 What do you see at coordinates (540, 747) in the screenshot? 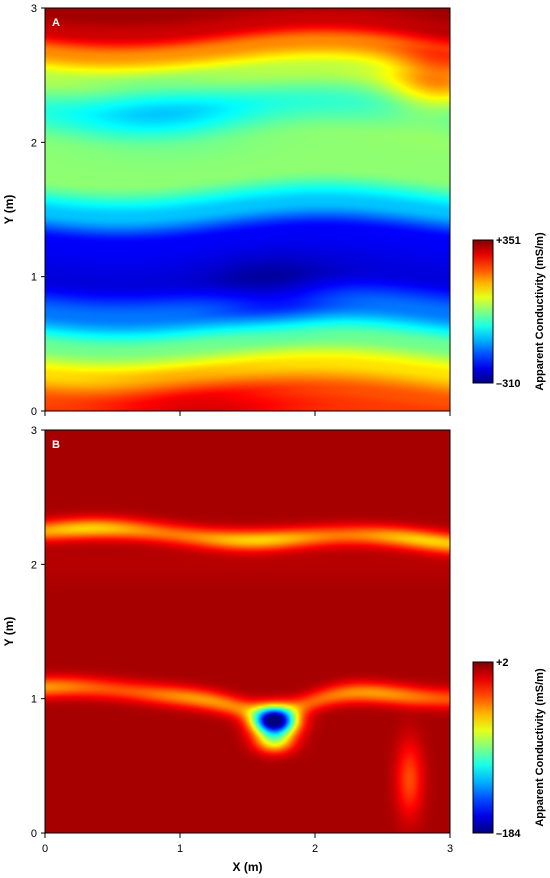
I see `colorbar-title-b: Apparent Conductivity (mS/m)` at bounding box center [540, 747].